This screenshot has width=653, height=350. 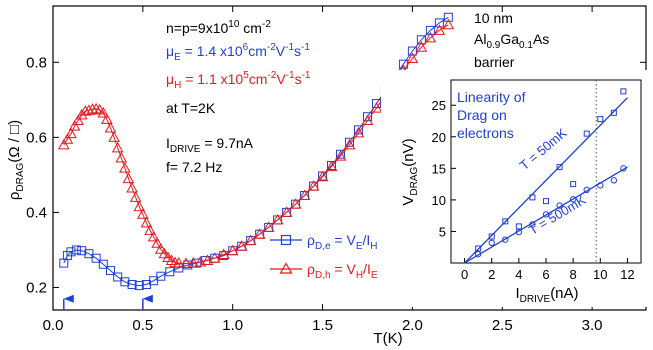 I want to click on inset-x-axis-title: IDRIVE(nA), so click(x=546, y=295).